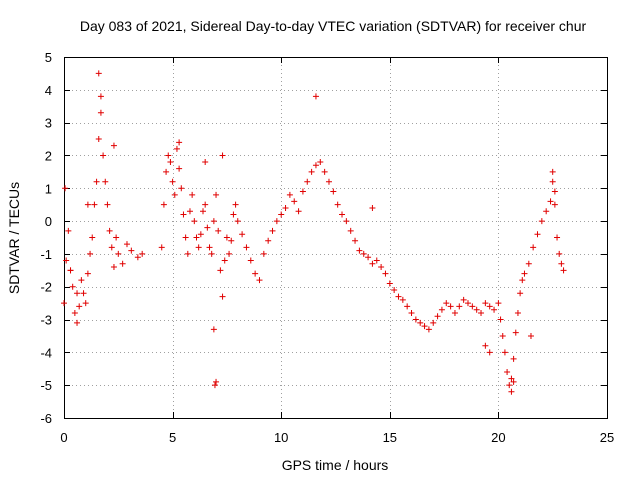  Describe the element at coordinates (46, 287) in the screenshot. I see `y-tick-label: -2` at that location.